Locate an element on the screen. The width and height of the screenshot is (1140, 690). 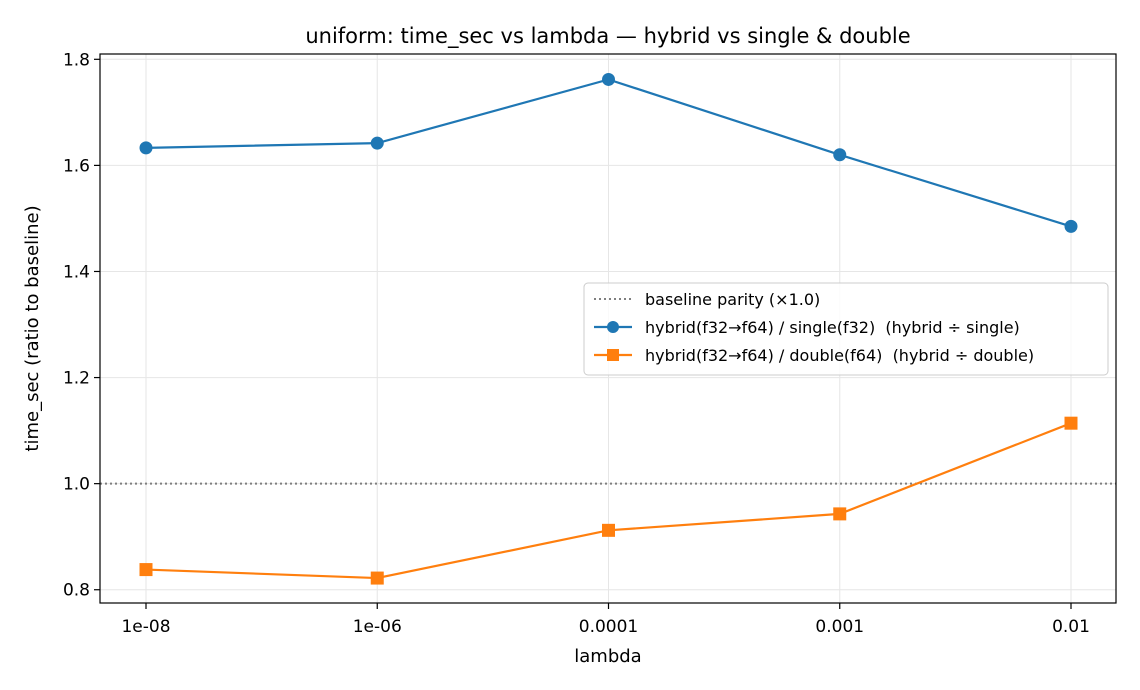
y-tick-label: 1.4 is located at coordinates (76, 272).